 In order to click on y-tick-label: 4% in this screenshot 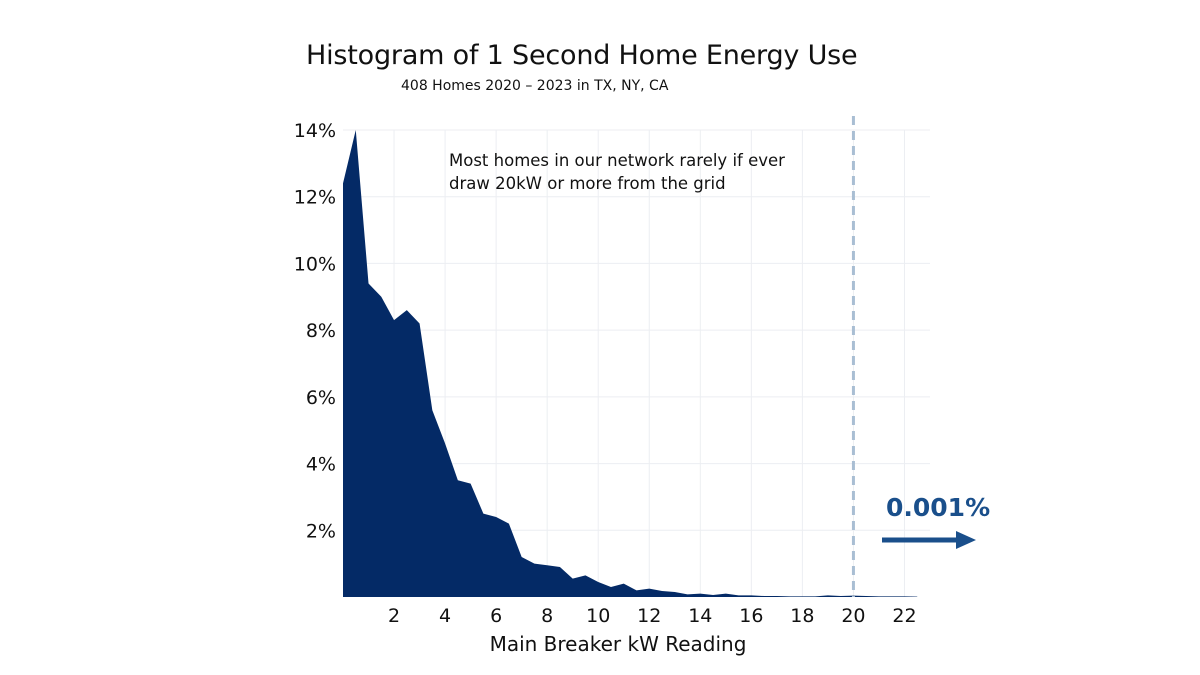, I will do `click(321, 465)`.